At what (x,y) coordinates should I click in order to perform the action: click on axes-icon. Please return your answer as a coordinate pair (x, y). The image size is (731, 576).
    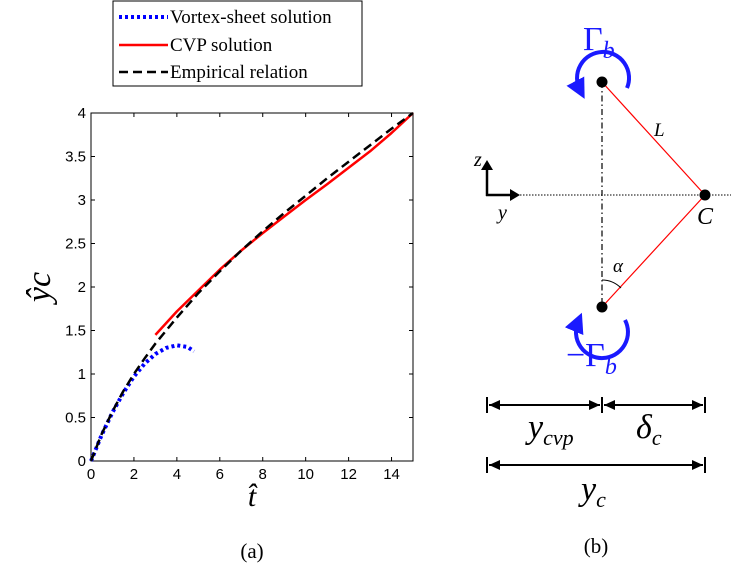
    Looking at the image, I should click on (500, 180).